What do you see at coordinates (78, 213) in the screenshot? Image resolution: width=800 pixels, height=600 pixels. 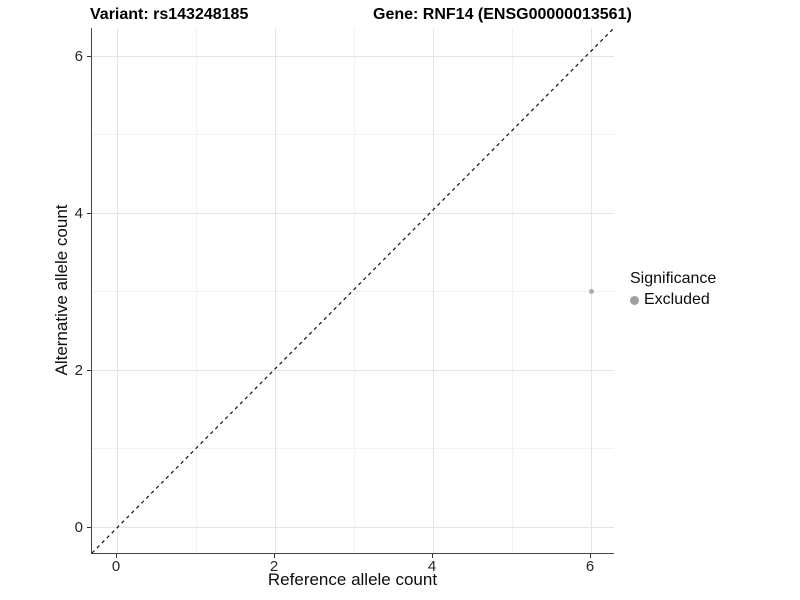 I see `y-tick-label-4: 4` at bounding box center [78, 213].